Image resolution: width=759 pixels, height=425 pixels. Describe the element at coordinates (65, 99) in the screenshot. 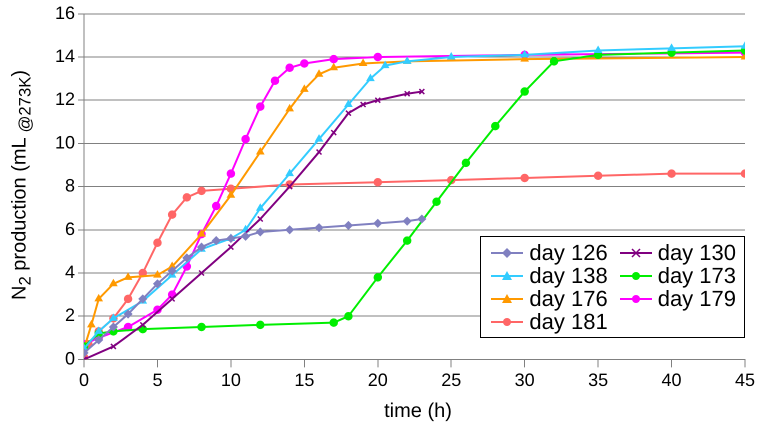

I see `y-tick-label: 12` at that location.